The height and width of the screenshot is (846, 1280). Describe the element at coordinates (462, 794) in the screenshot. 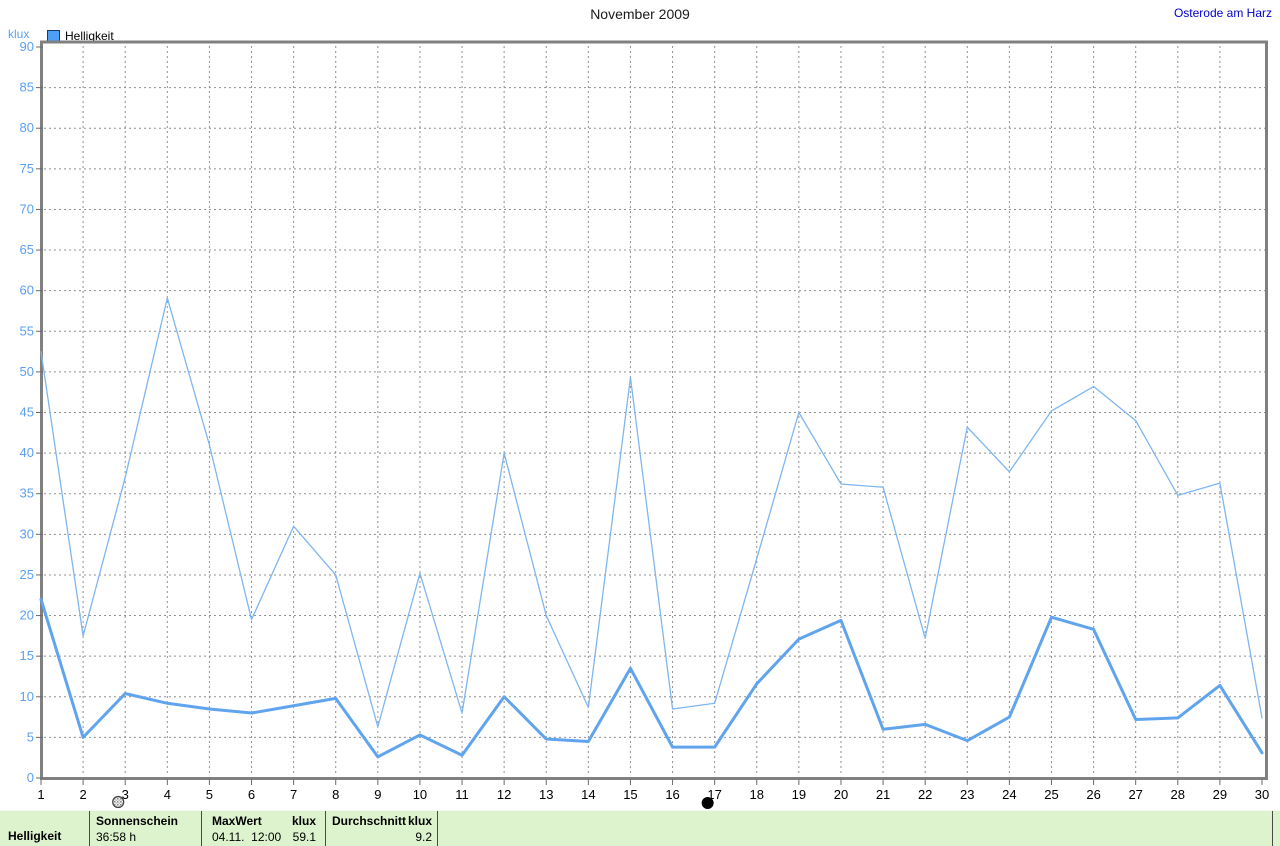

I see `x-tick-label: 11` at that location.